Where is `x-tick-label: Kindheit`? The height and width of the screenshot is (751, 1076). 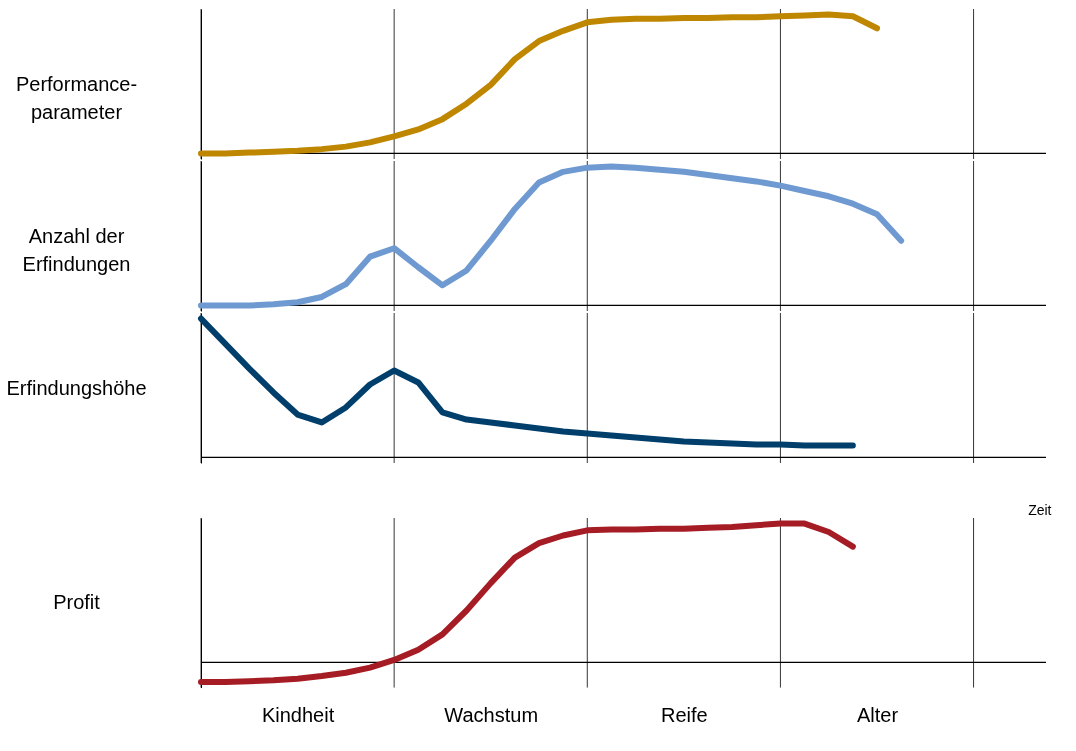 x-tick-label: Kindheit is located at coordinates (298, 715).